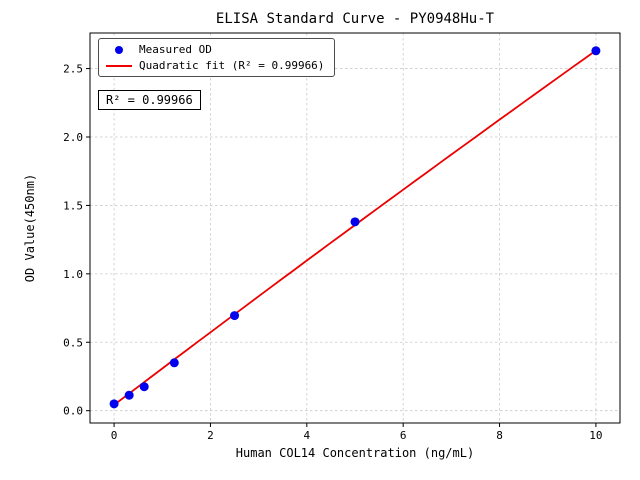 This screenshot has width=640, height=480. I want to click on r-squared-annotation: R² = 0.99966, so click(149, 100).